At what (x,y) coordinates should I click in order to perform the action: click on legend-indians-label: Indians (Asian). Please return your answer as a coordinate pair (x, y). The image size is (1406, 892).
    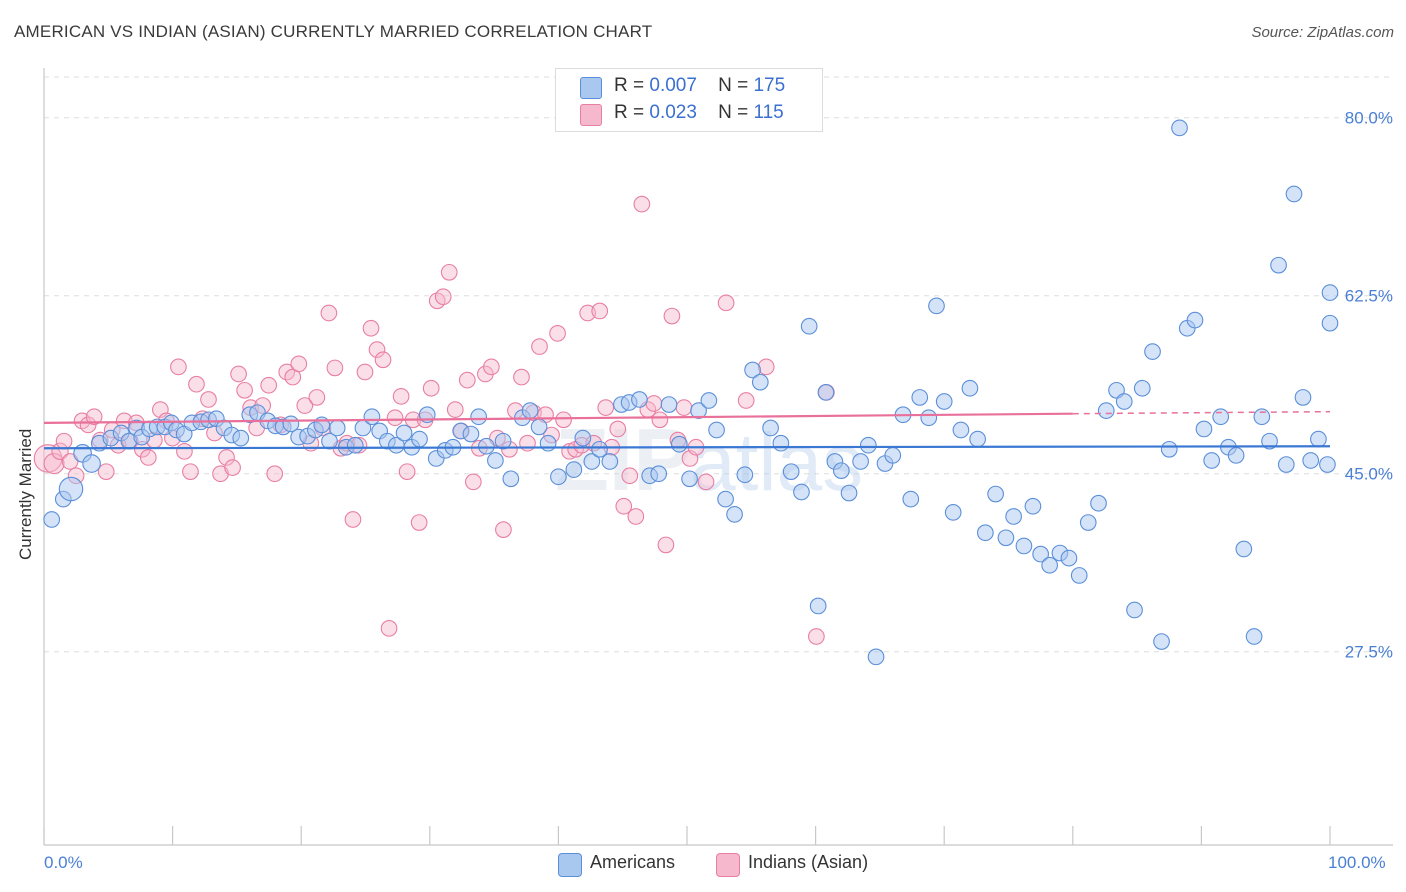
    Looking at the image, I should click on (808, 862).